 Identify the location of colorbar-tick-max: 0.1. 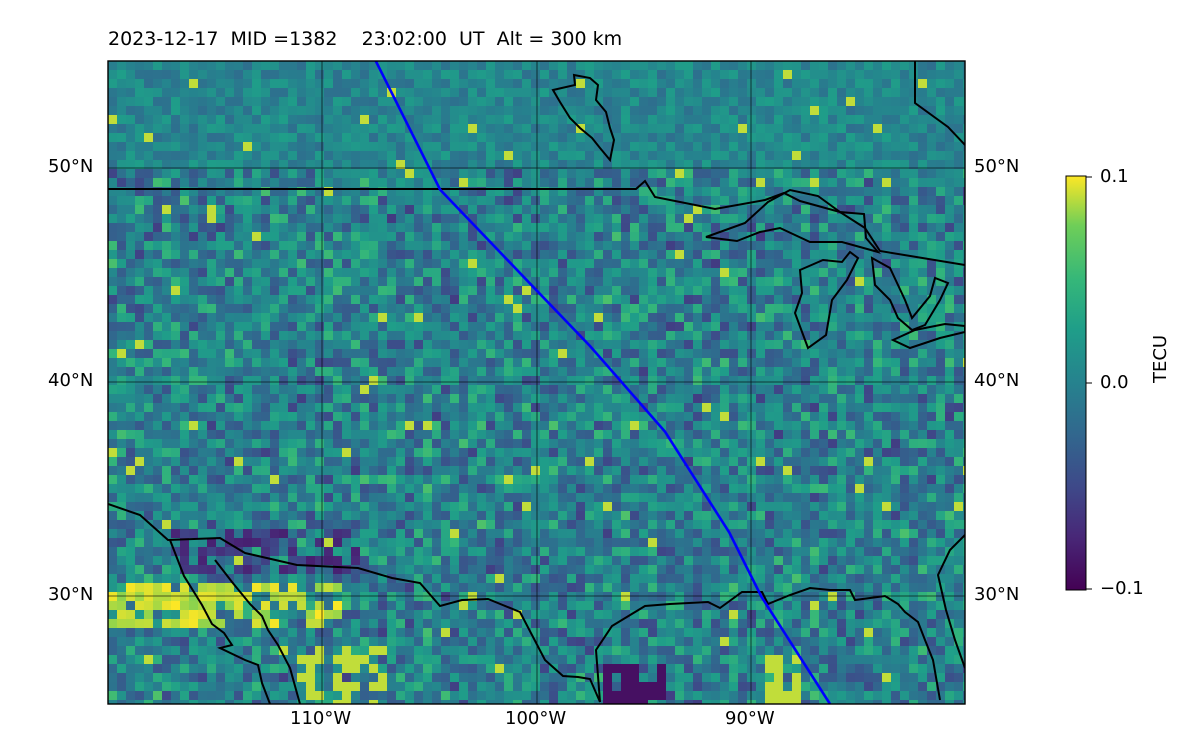
(1114, 176).